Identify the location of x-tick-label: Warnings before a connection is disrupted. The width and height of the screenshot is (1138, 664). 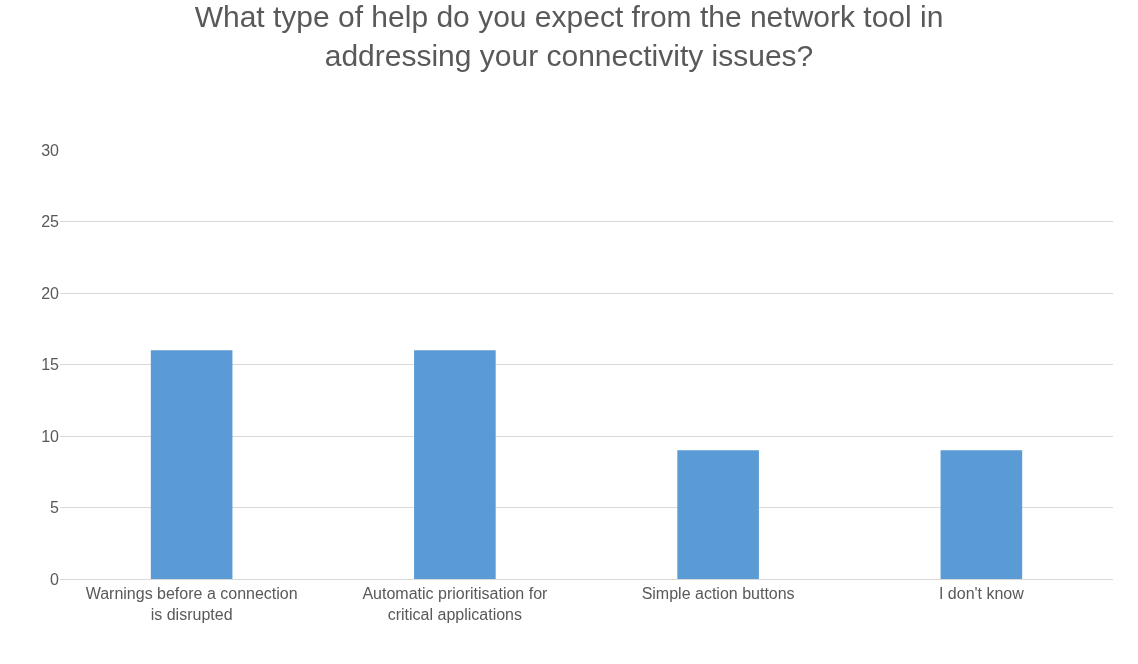
(191, 604).